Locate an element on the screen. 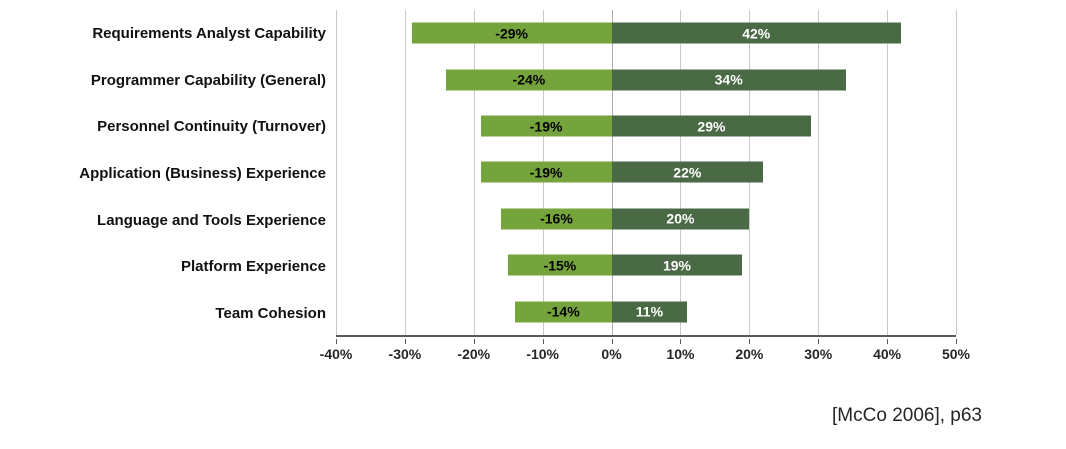  positive-bar: 42% is located at coordinates (756, 33).